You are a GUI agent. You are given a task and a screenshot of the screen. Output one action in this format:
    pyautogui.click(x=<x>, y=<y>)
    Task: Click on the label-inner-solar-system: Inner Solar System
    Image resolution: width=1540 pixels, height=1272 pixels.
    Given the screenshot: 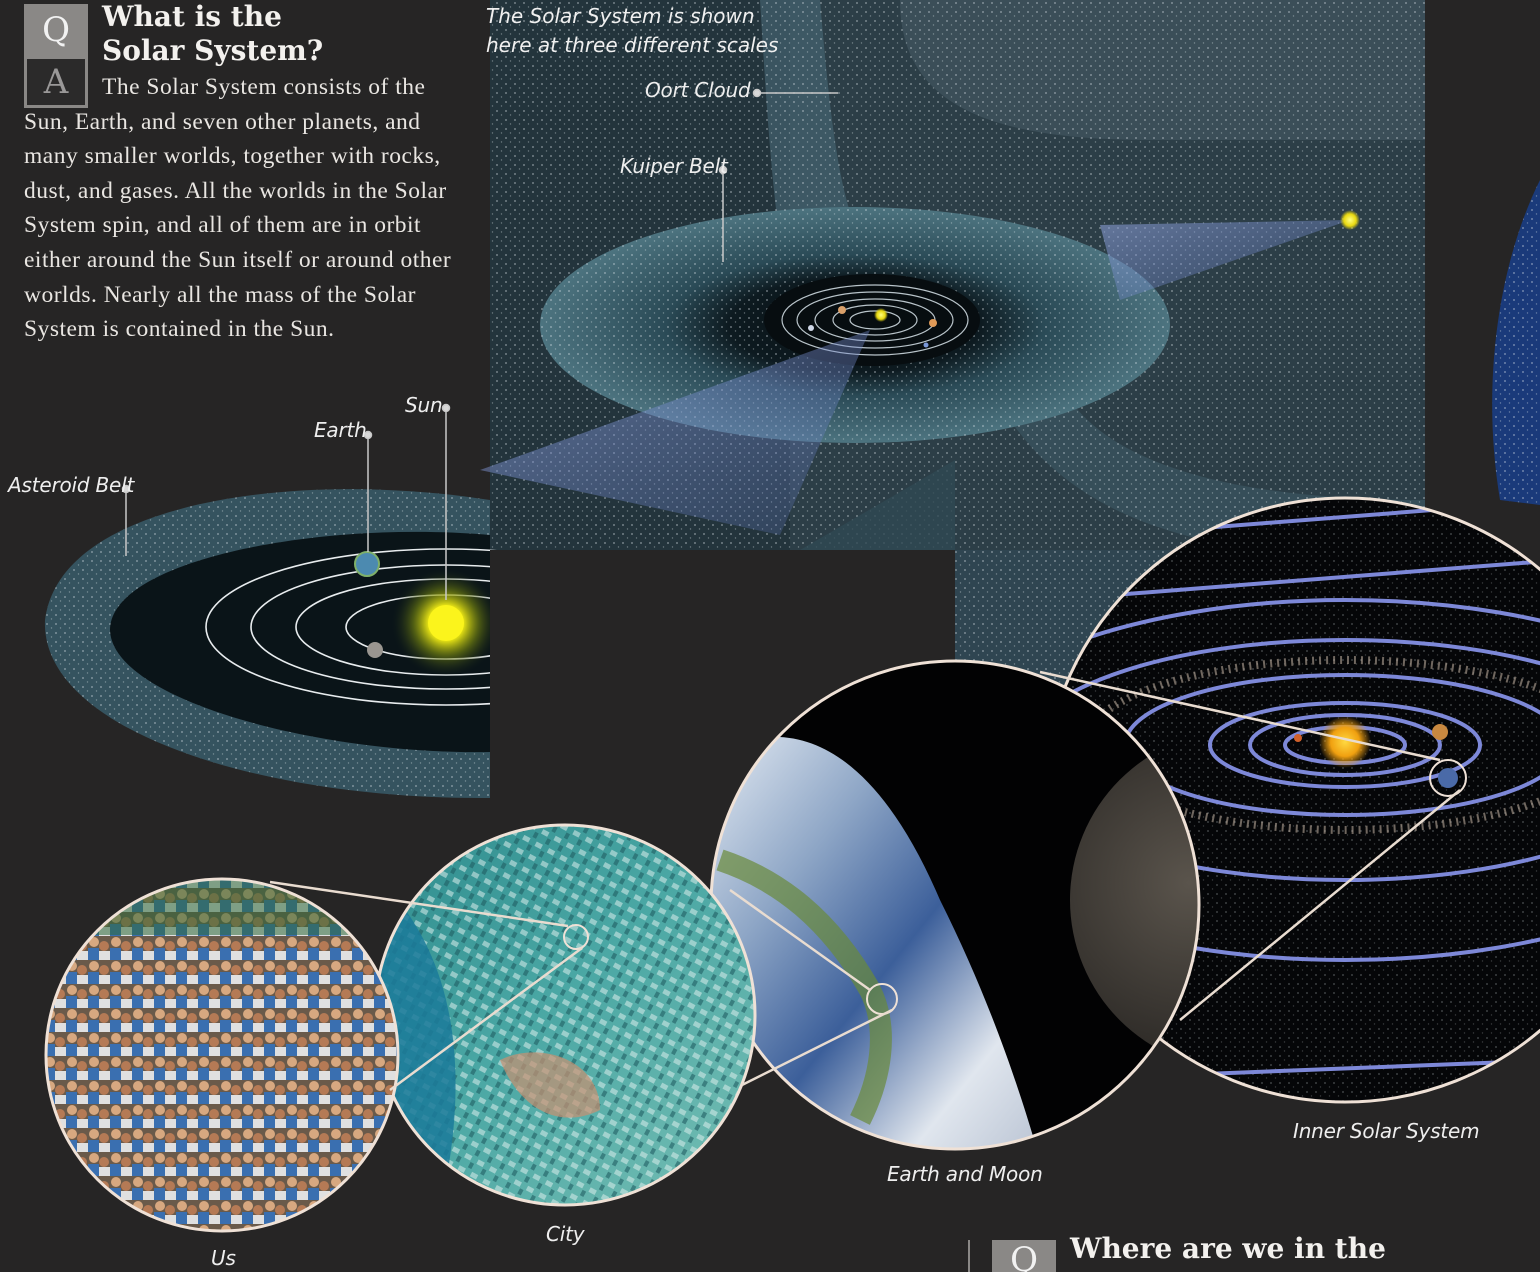 What is the action you would take?
    pyautogui.click(x=1386, y=1131)
    